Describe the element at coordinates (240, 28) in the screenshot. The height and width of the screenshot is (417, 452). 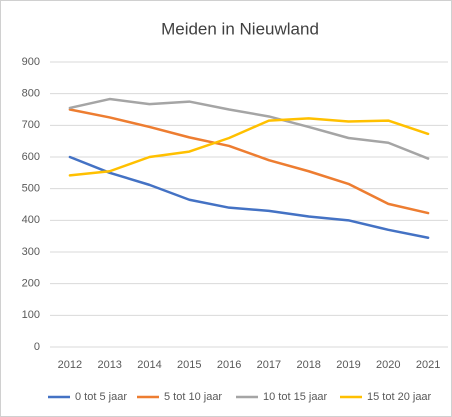
I see `chart-title: Meiden in Nieuwland` at that location.